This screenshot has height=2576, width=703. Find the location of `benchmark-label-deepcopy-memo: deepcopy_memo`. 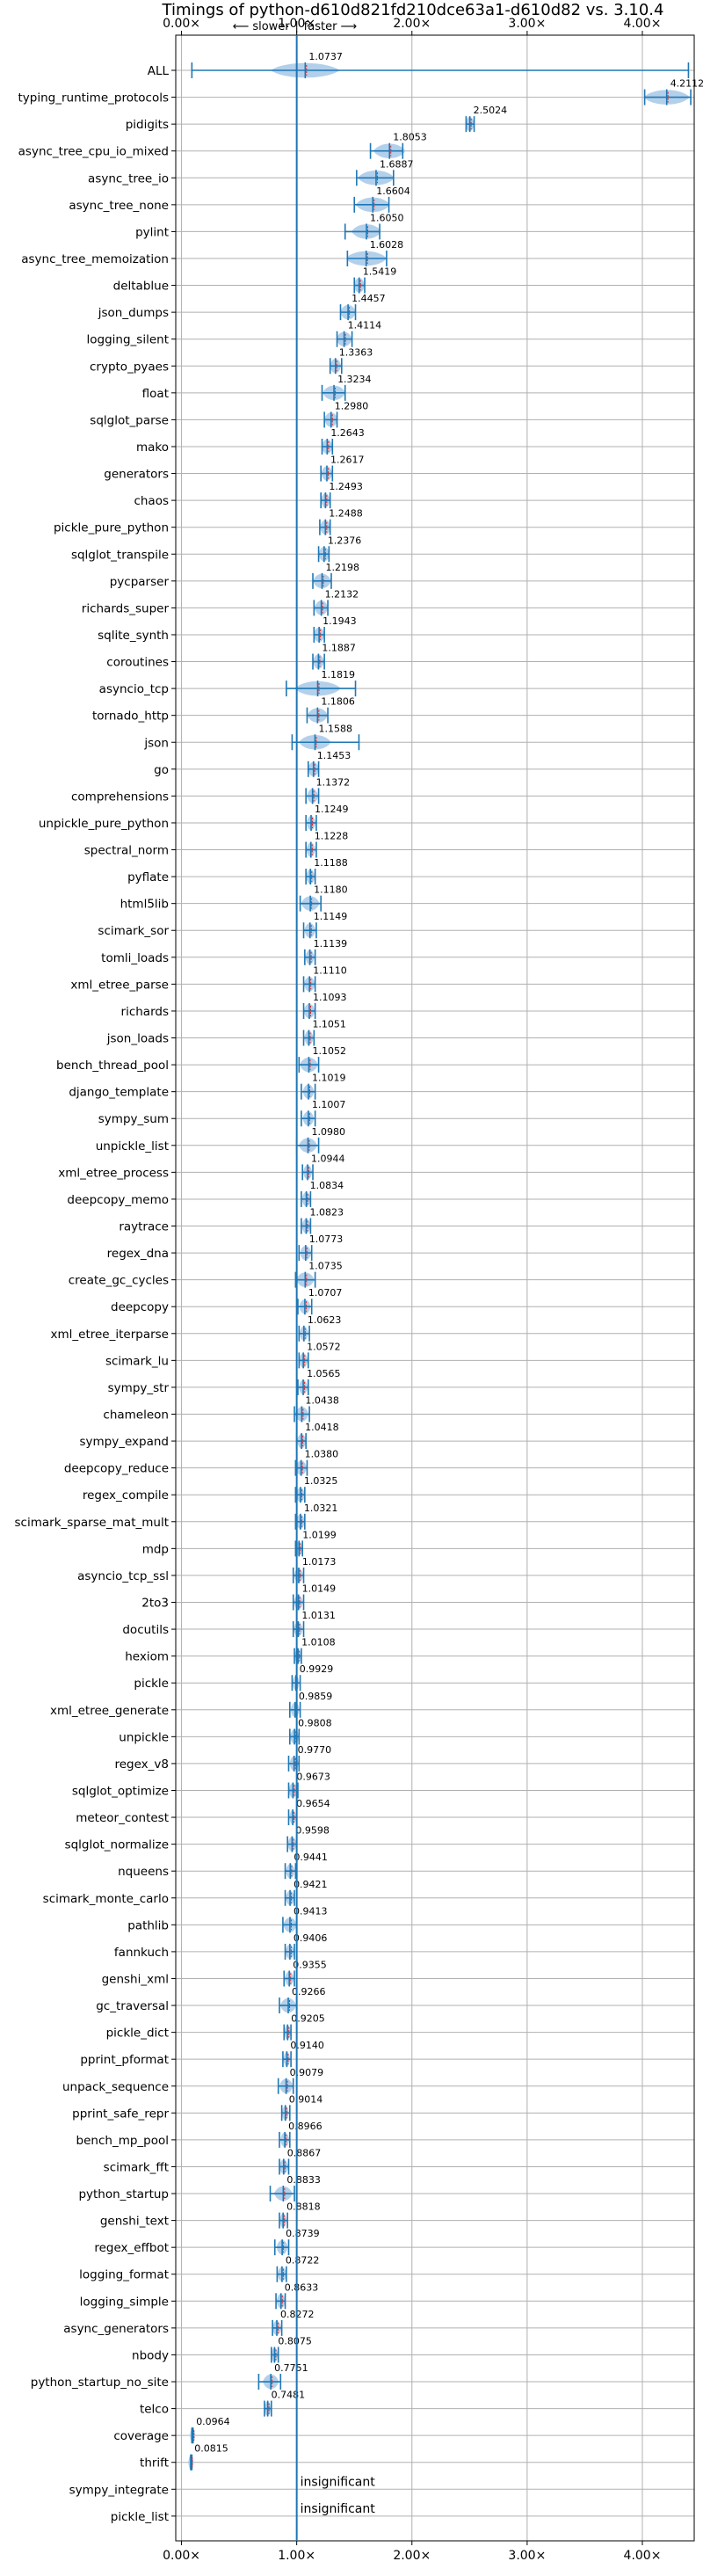

benchmark-label-deepcopy-memo: deepcopy_memo is located at coordinates (118, 1200).